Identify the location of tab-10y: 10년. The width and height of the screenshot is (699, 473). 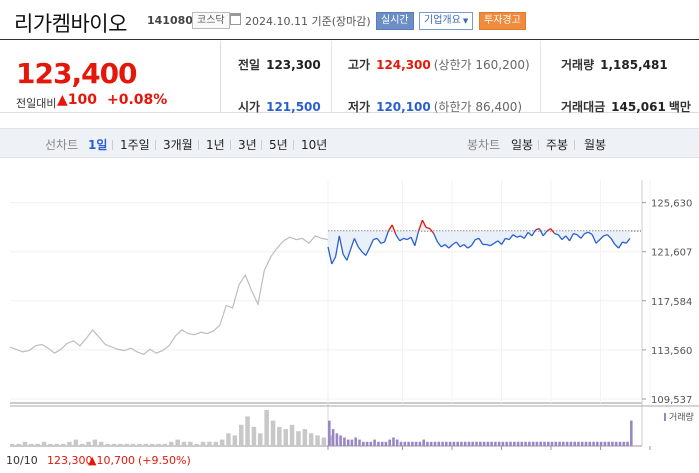
(314, 145).